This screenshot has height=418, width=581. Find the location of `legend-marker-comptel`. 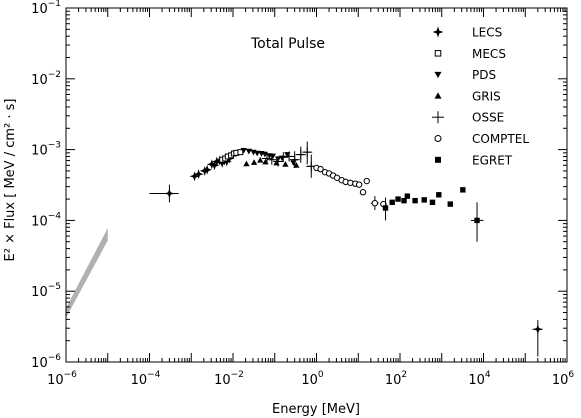

legend-marker-comptel is located at coordinates (438, 138).